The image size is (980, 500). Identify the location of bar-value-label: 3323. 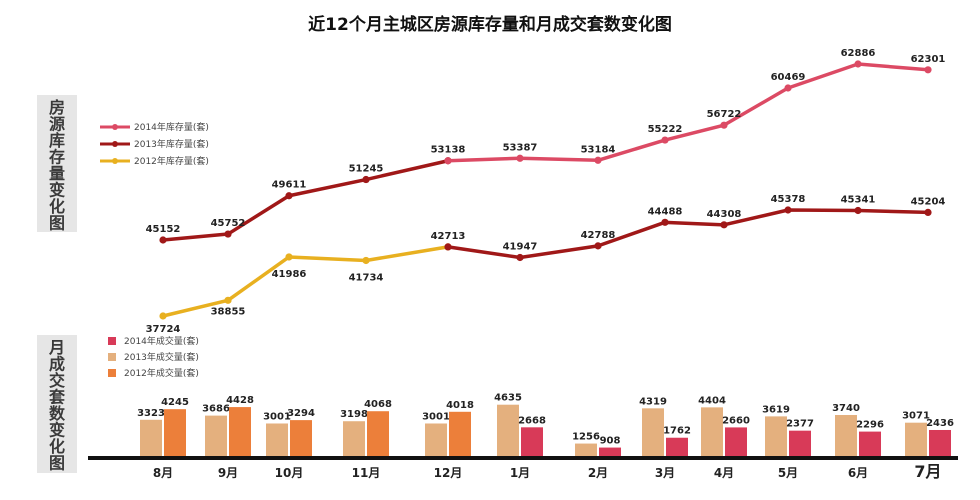
(151, 413).